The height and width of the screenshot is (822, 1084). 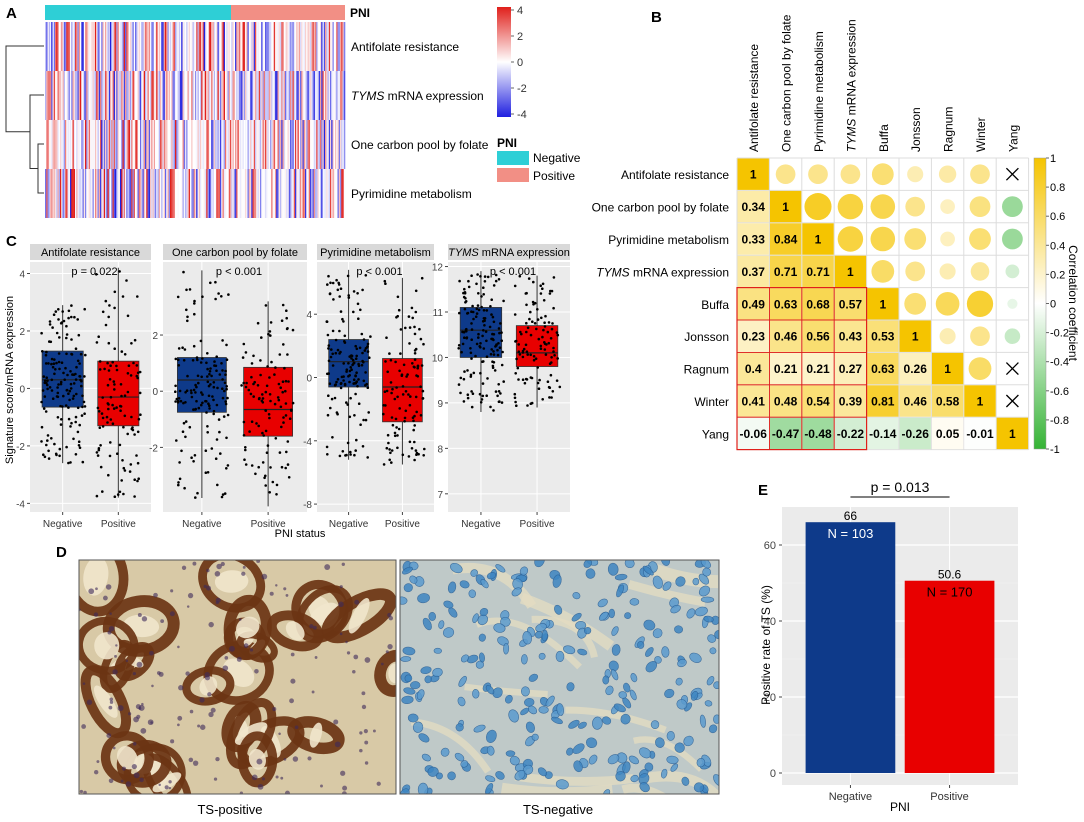 I want to click on pni-annotation-label: PNI, so click(x=360, y=13).